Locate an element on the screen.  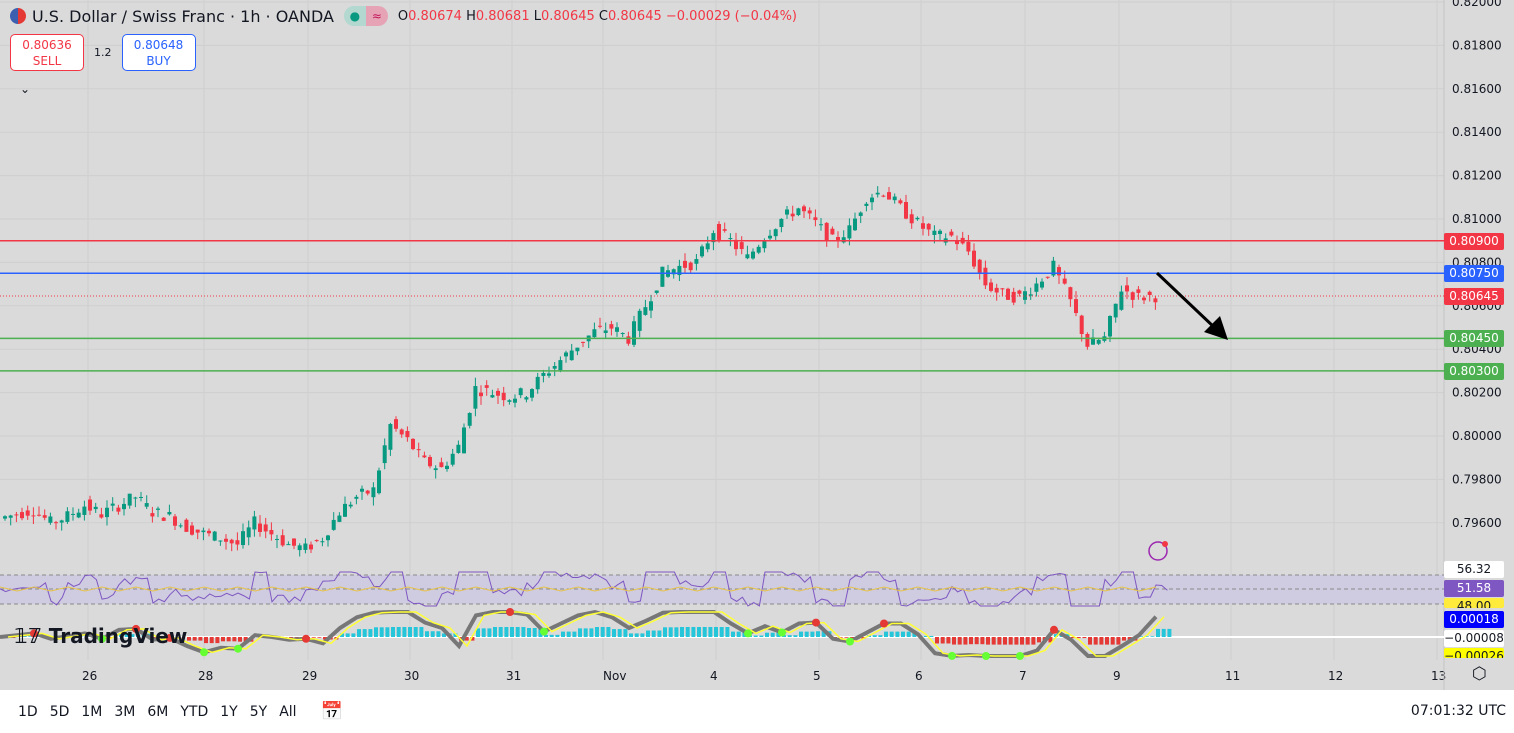
range-5y: 5Y is located at coordinates (258, 711).